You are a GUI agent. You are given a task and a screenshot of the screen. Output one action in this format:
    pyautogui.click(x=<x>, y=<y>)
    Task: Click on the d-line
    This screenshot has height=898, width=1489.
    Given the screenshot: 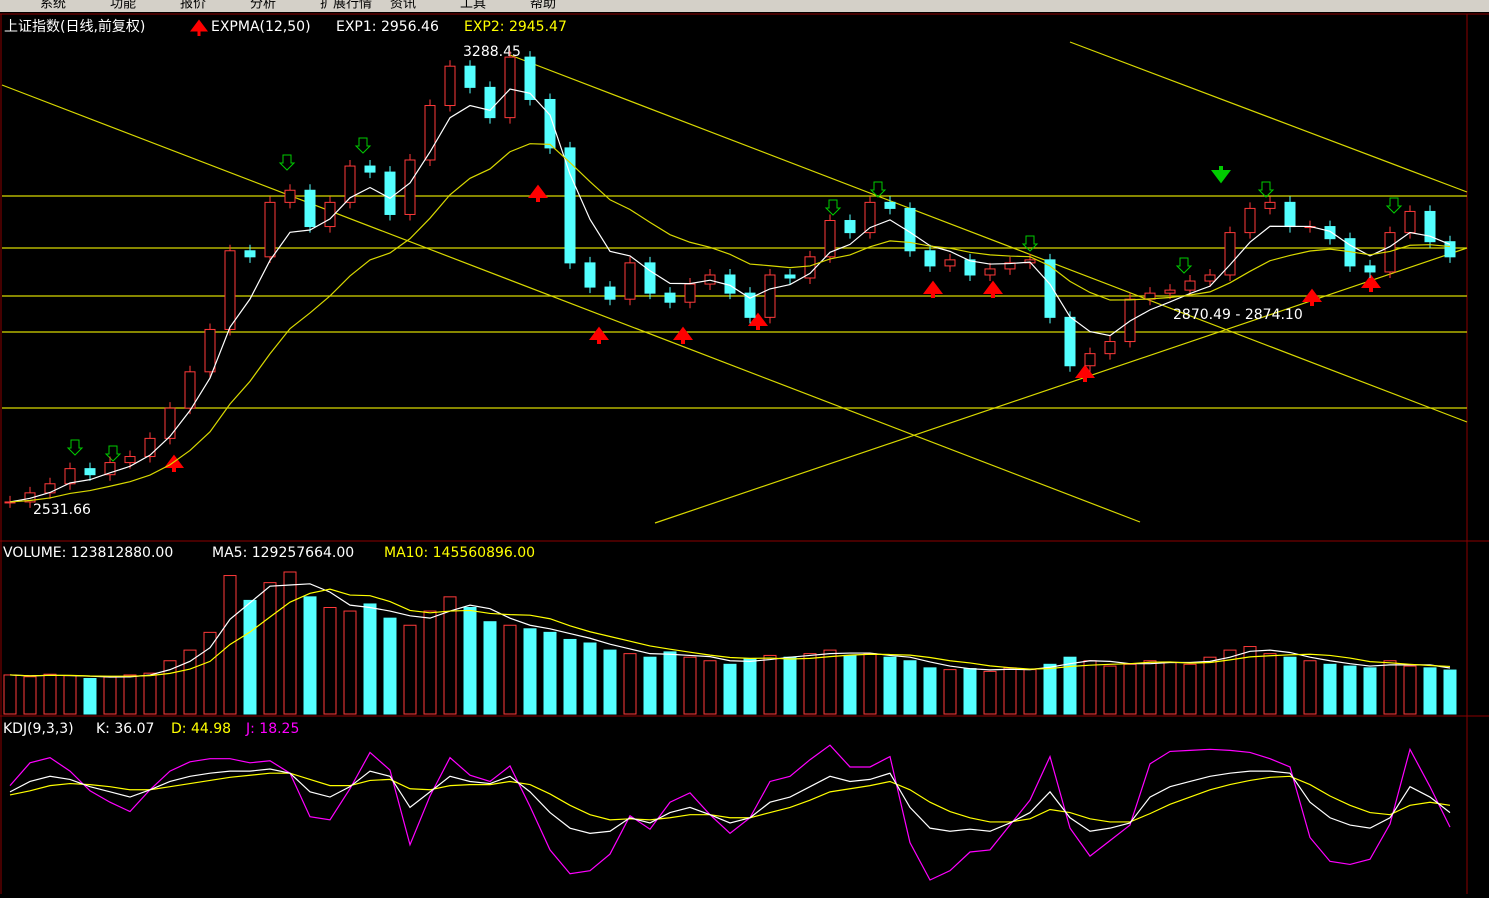 What is the action you would take?
    pyautogui.click(x=730, y=797)
    